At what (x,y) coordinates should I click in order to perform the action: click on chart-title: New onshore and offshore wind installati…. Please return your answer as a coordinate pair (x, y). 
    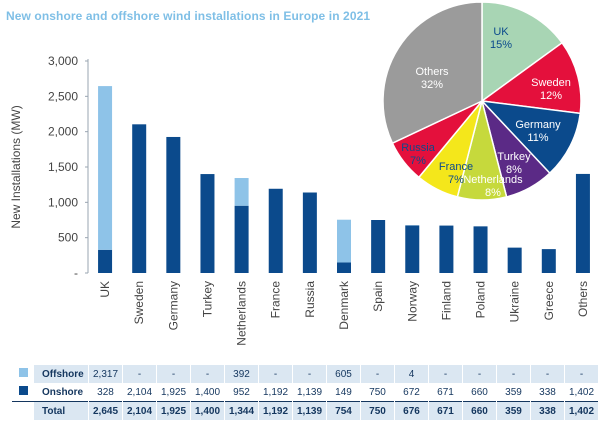
    Looking at the image, I should click on (188, 16).